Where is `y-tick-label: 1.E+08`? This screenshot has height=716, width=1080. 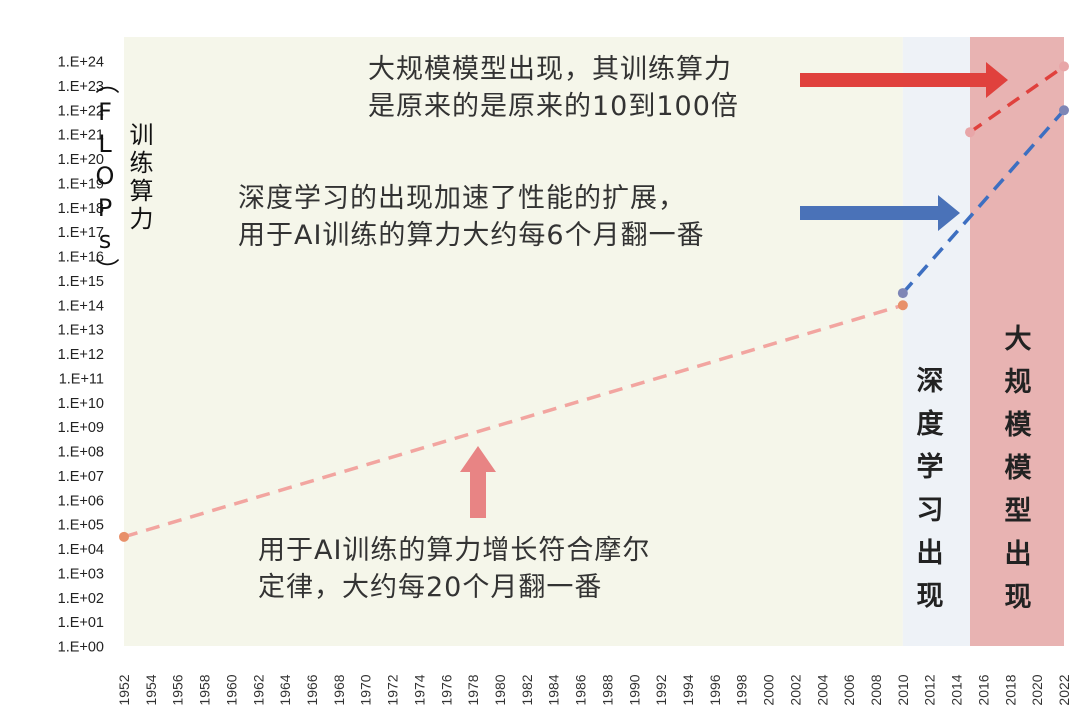 y-tick-label: 1.E+08 is located at coordinates (81, 453).